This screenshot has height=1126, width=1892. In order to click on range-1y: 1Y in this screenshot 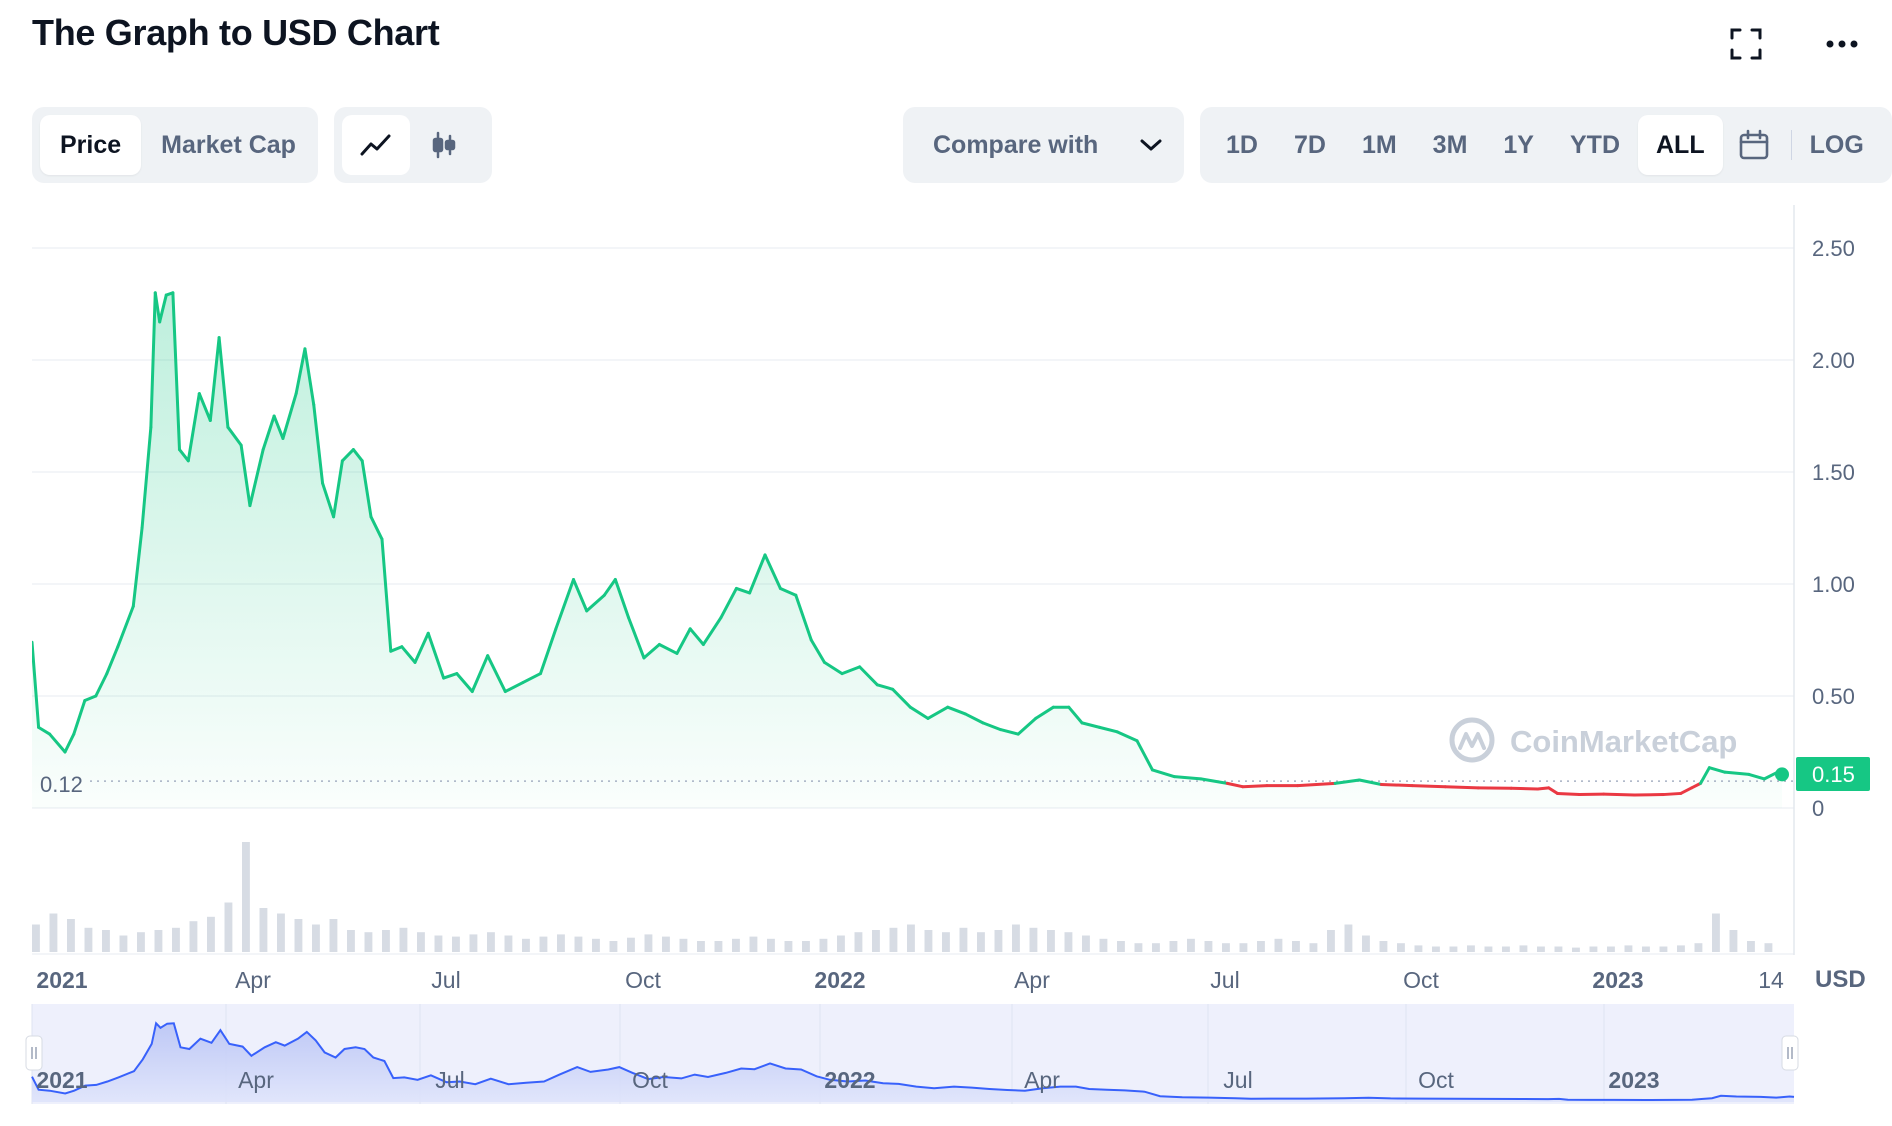, I will do `click(1518, 144)`.